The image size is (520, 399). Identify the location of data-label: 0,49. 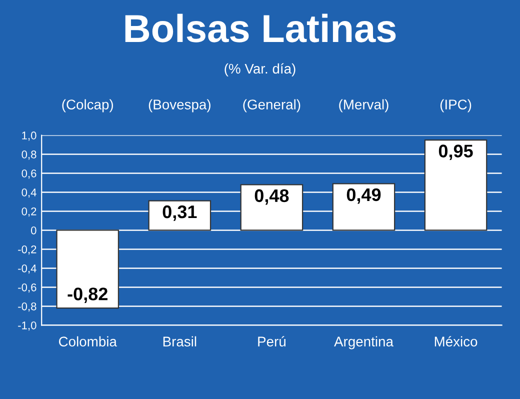
(363, 196).